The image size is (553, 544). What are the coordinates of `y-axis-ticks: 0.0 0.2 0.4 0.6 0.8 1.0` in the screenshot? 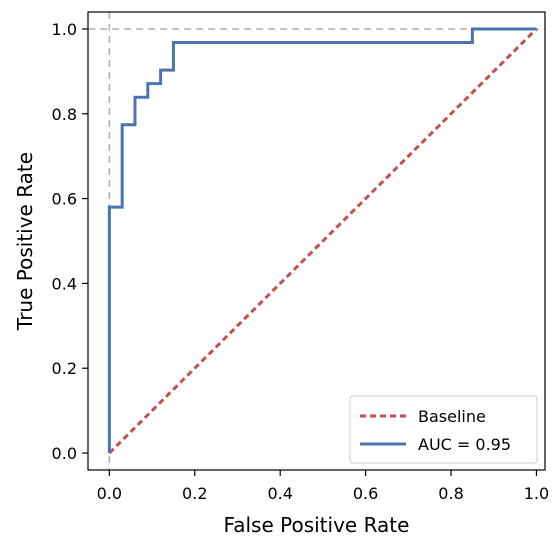 It's located at (70, 241).